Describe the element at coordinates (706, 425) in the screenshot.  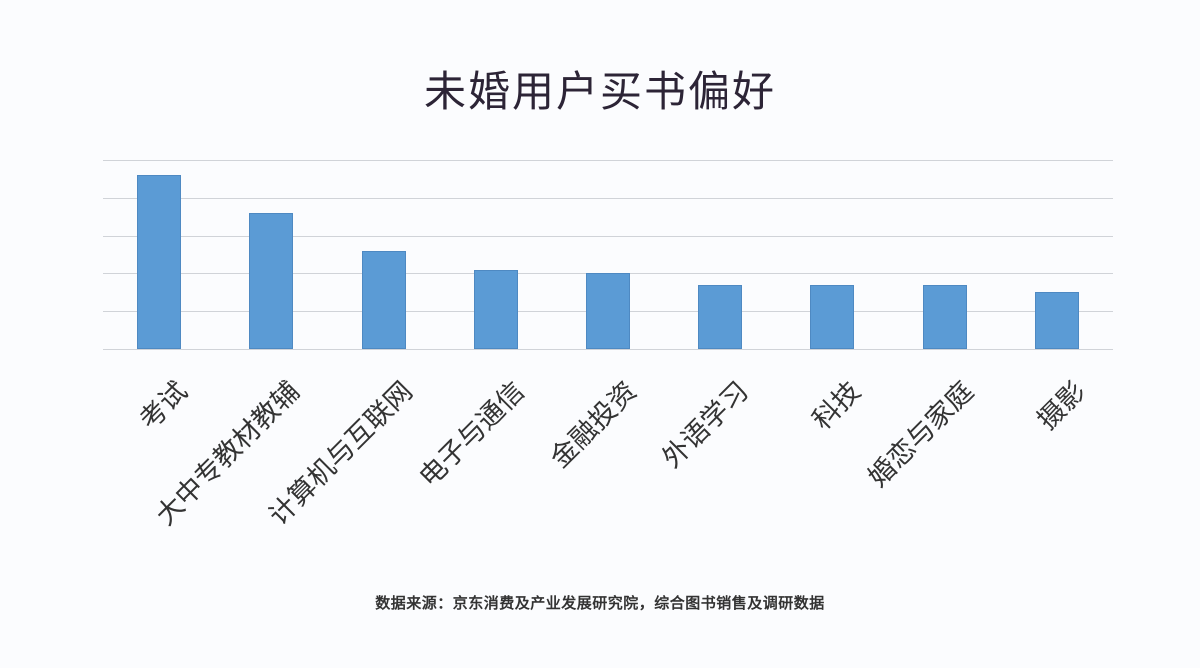
I see `x-tick-label: 外语学习` at that location.